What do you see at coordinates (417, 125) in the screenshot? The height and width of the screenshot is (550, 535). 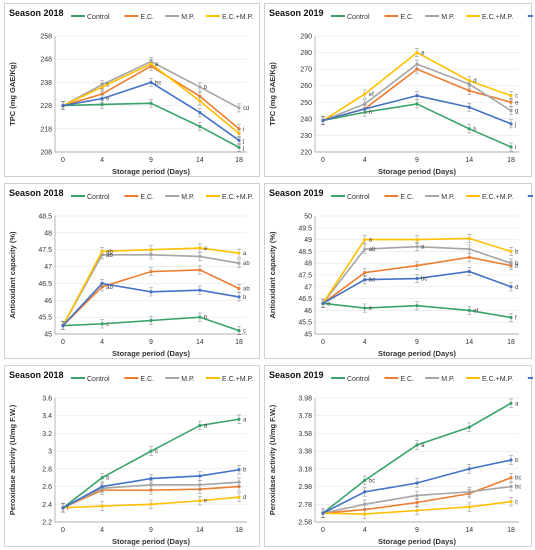 I see `series-line` at bounding box center [417, 125].